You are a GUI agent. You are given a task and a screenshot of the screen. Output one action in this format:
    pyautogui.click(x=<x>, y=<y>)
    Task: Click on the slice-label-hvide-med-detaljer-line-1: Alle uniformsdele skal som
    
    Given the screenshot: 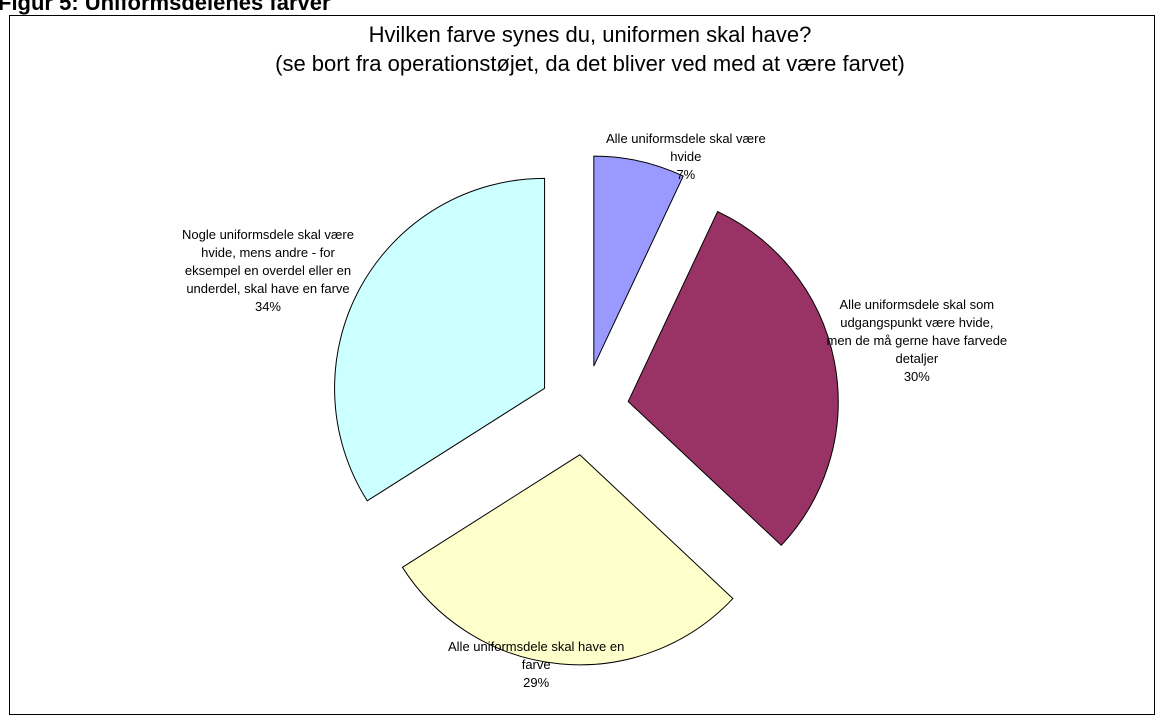 What is the action you would take?
    pyautogui.click(x=917, y=304)
    